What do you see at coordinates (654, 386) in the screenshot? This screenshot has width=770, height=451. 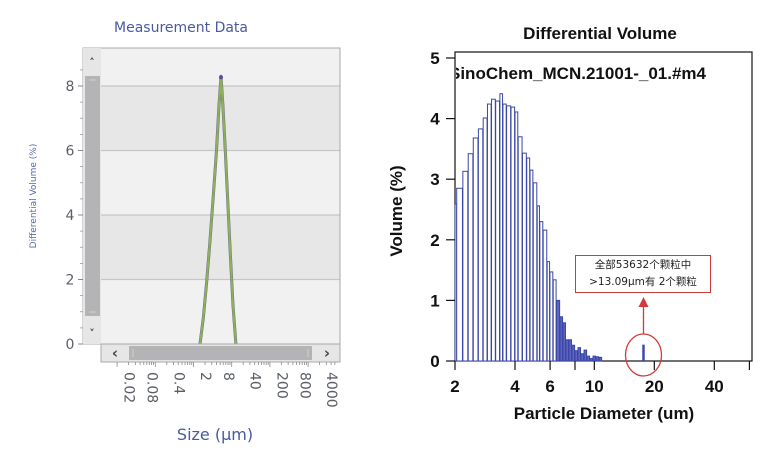 I see `x-tick-label: 20` at bounding box center [654, 386].